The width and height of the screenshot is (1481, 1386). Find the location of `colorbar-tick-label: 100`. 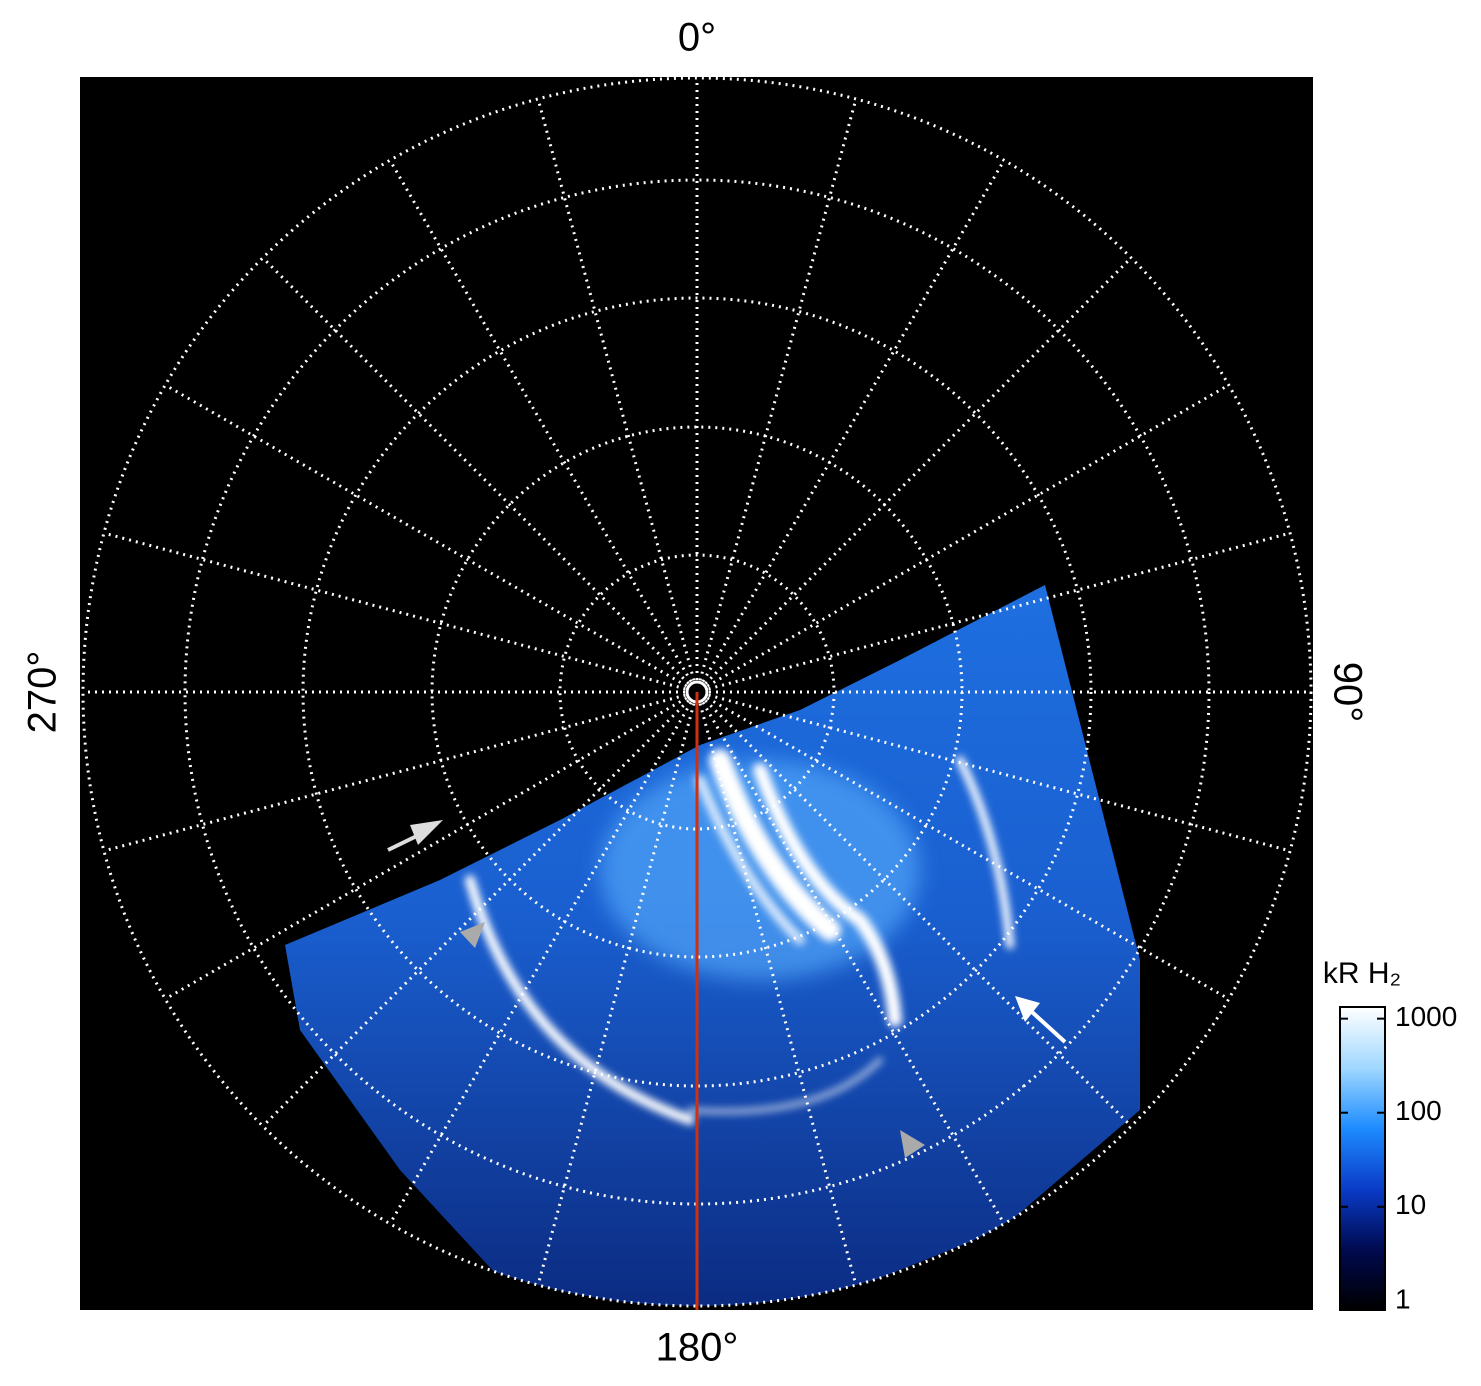

colorbar-tick-label: 100 is located at coordinates (1418, 1110).